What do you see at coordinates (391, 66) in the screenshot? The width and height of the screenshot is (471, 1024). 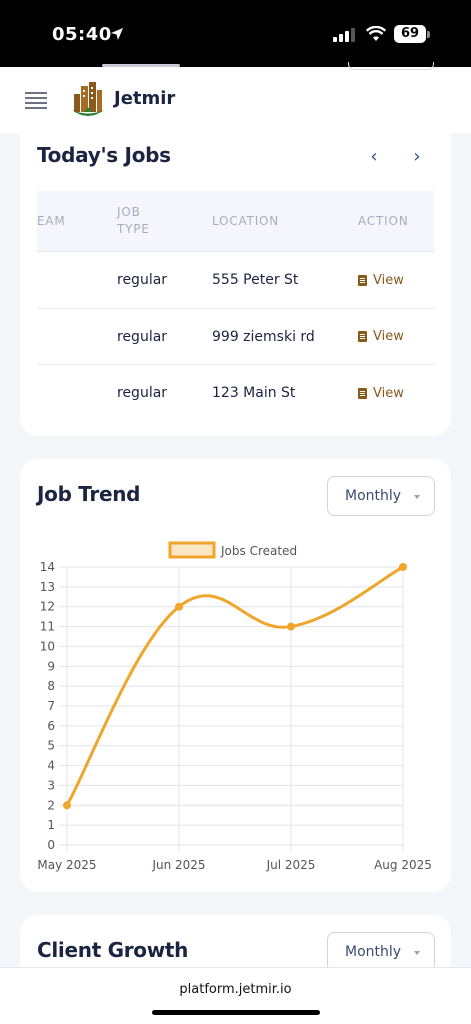 I see `scrolled-control-remnant` at bounding box center [391, 66].